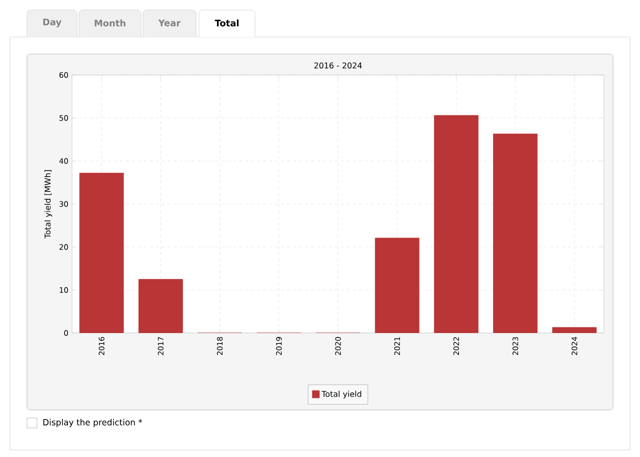  I want to click on text: Day, so click(52, 23).